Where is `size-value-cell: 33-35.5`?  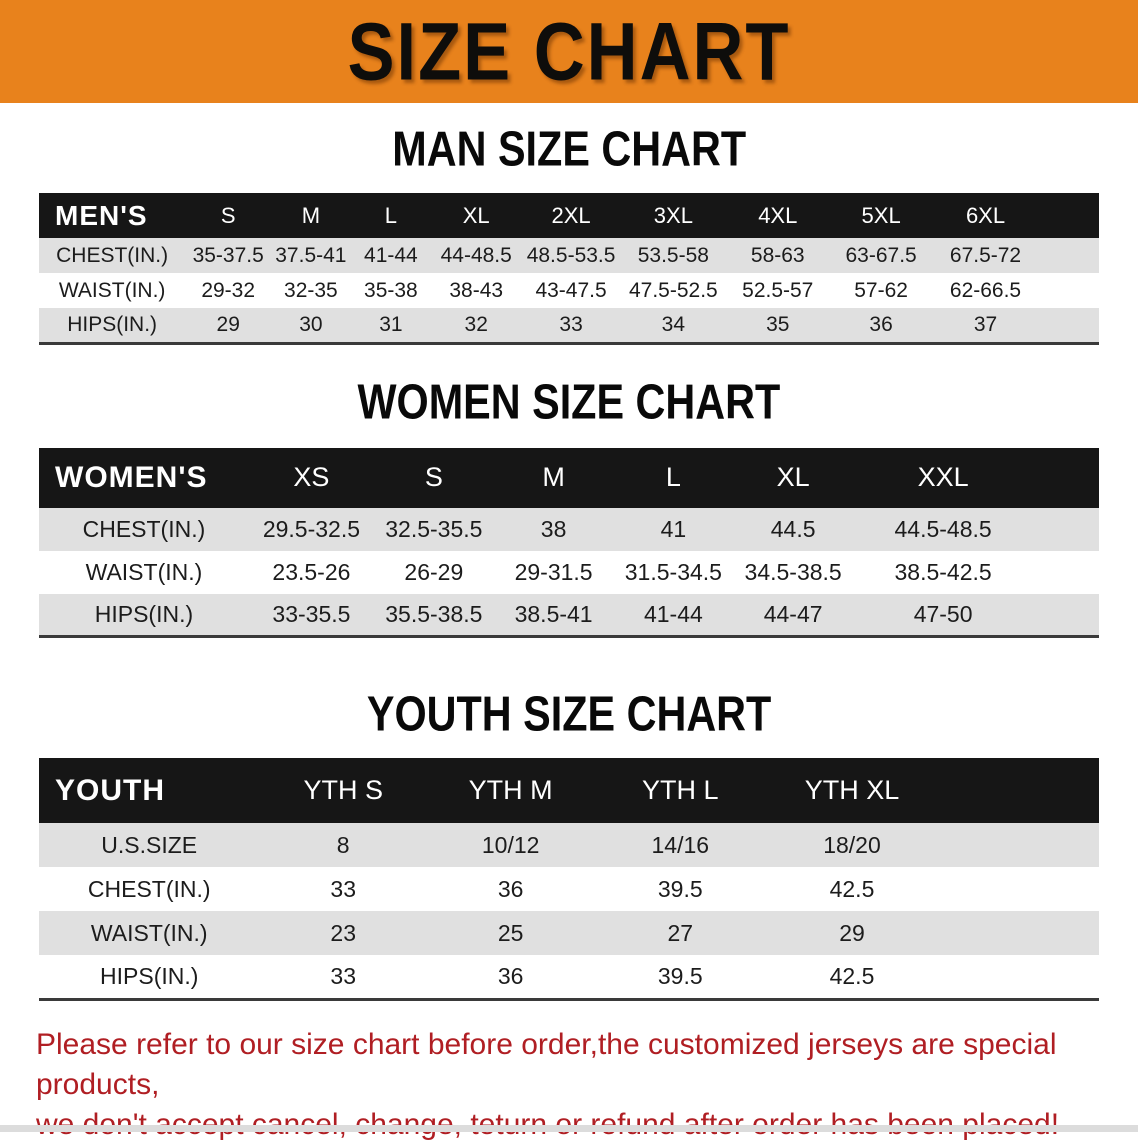
size-value-cell: 33-35.5 is located at coordinates (311, 613).